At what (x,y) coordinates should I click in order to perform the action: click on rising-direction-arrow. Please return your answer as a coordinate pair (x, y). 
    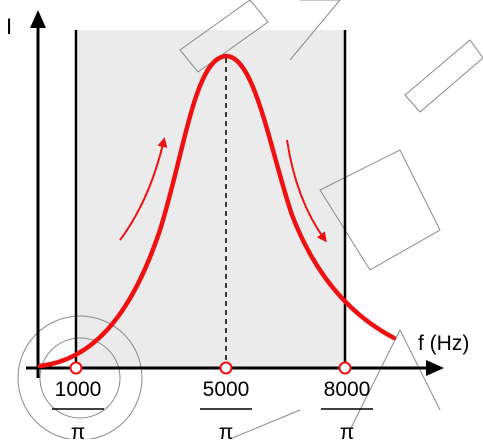
    Looking at the image, I should click on (143, 189).